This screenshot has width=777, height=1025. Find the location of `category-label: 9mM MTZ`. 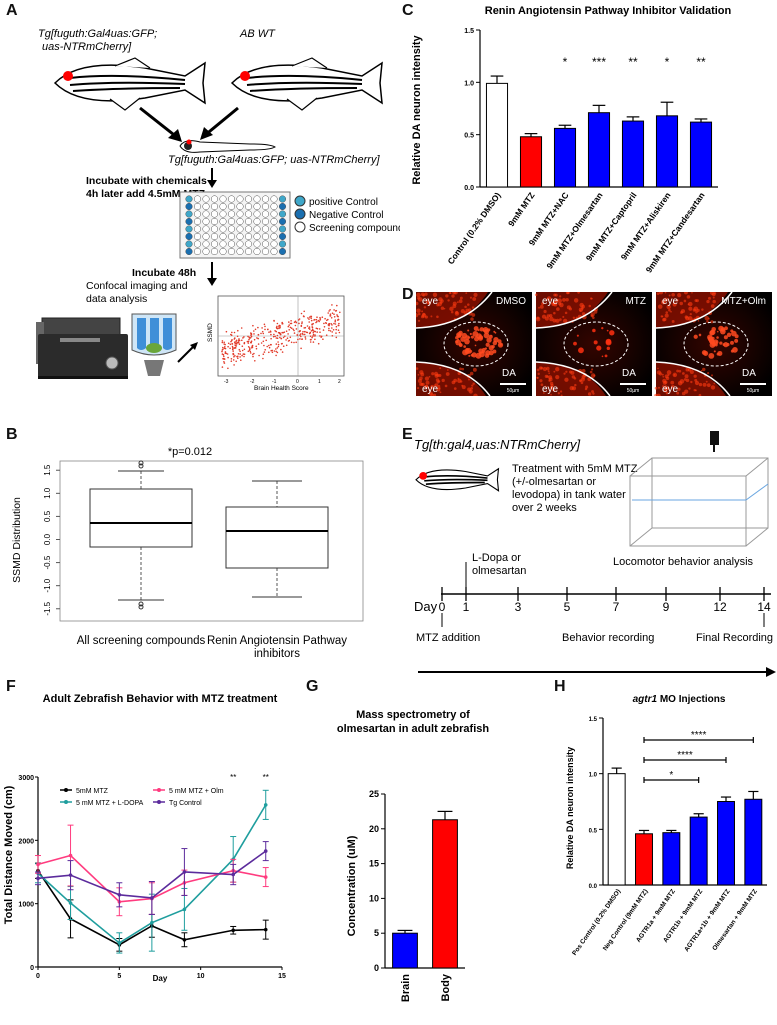

category-label: 9mM MTZ is located at coordinates (521, 209).